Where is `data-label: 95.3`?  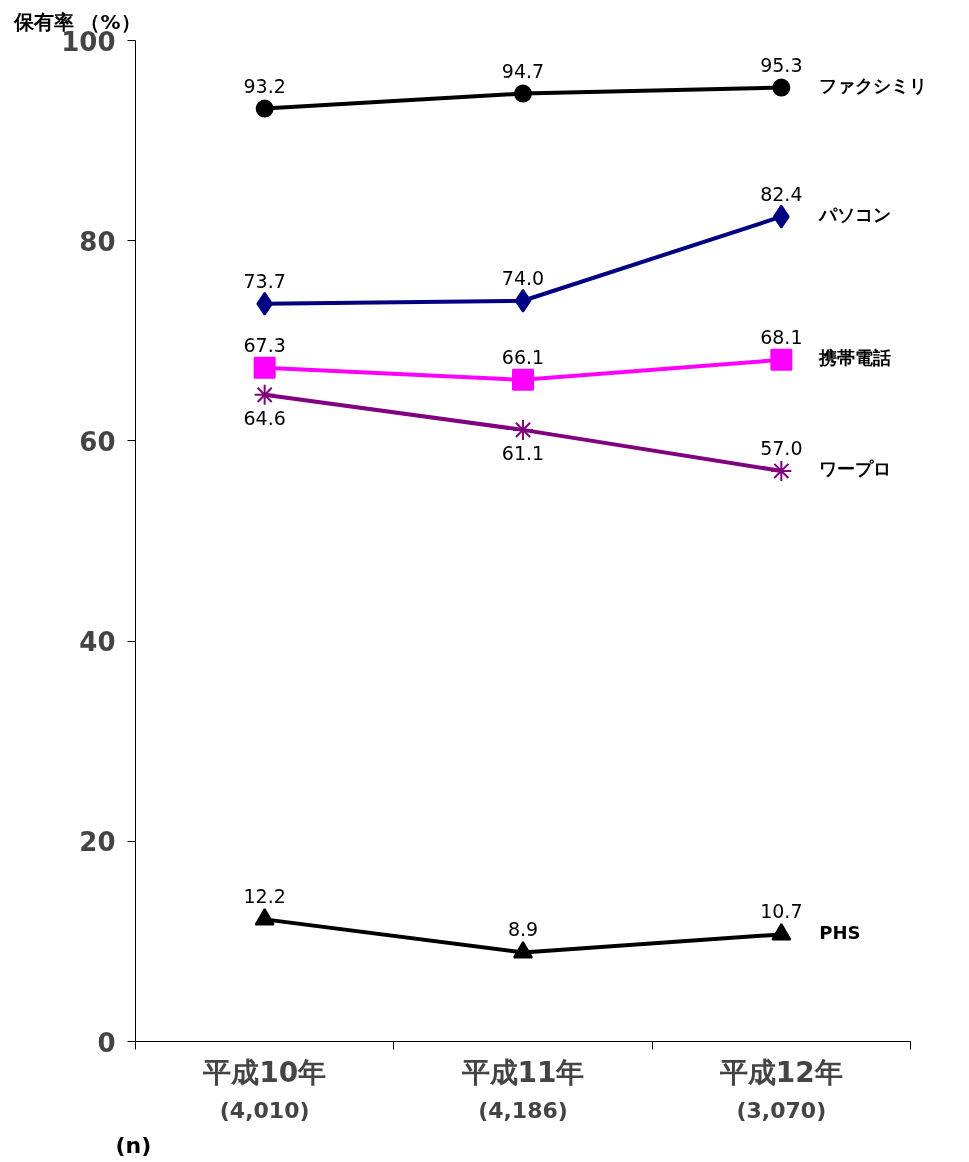
data-label: 95.3 is located at coordinates (781, 64).